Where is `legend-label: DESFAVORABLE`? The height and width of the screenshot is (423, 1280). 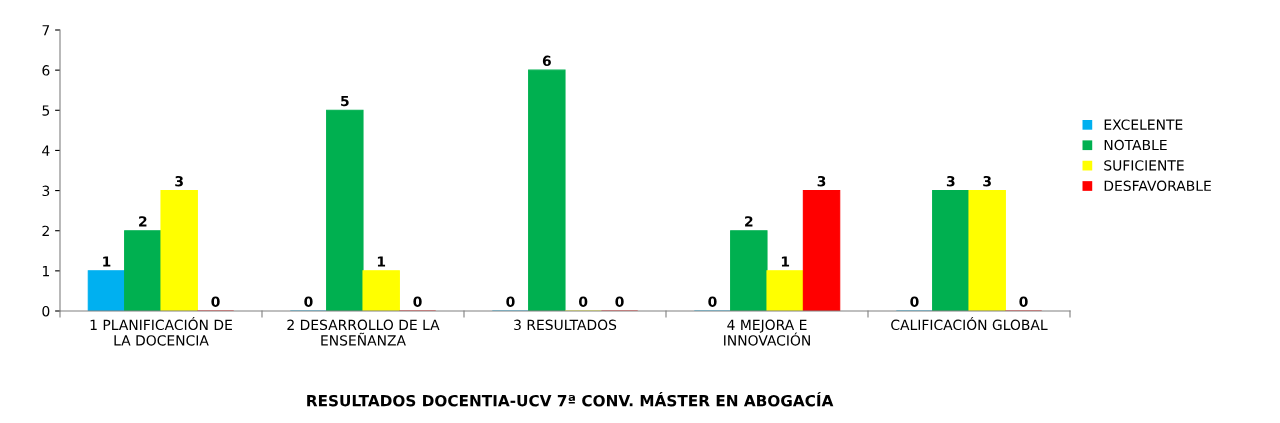 legend-label: DESFAVORABLE is located at coordinates (1157, 186).